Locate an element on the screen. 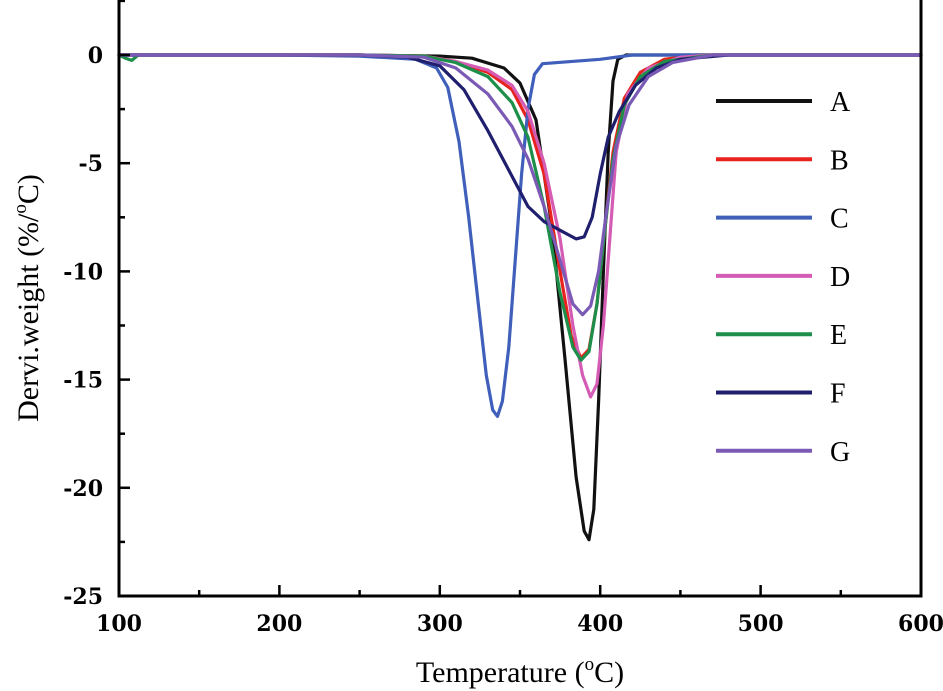 This screenshot has width=943, height=691. y-tick-label: -20 is located at coordinates (83, 489).